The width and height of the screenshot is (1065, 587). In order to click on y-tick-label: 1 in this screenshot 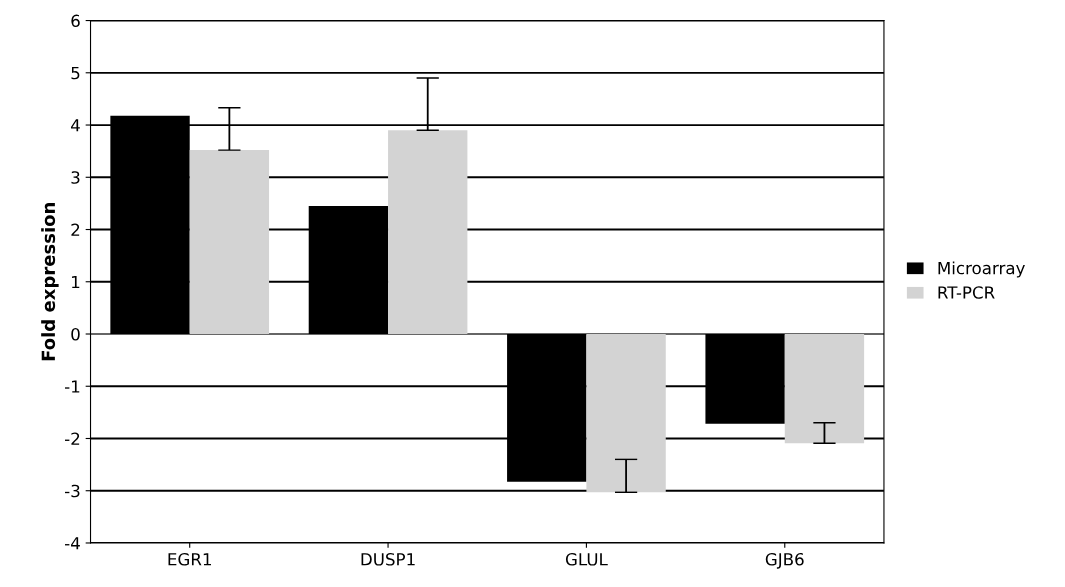, I will do `click(76, 282)`.